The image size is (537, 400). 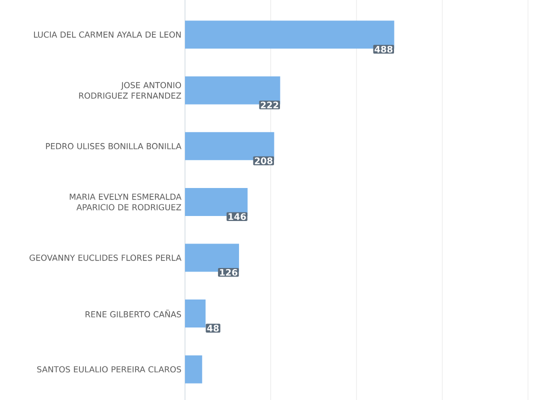 What do you see at coordinates (213, 328) in the screenshot?
I see `data-label: 48` at bounding box center [213, 328].